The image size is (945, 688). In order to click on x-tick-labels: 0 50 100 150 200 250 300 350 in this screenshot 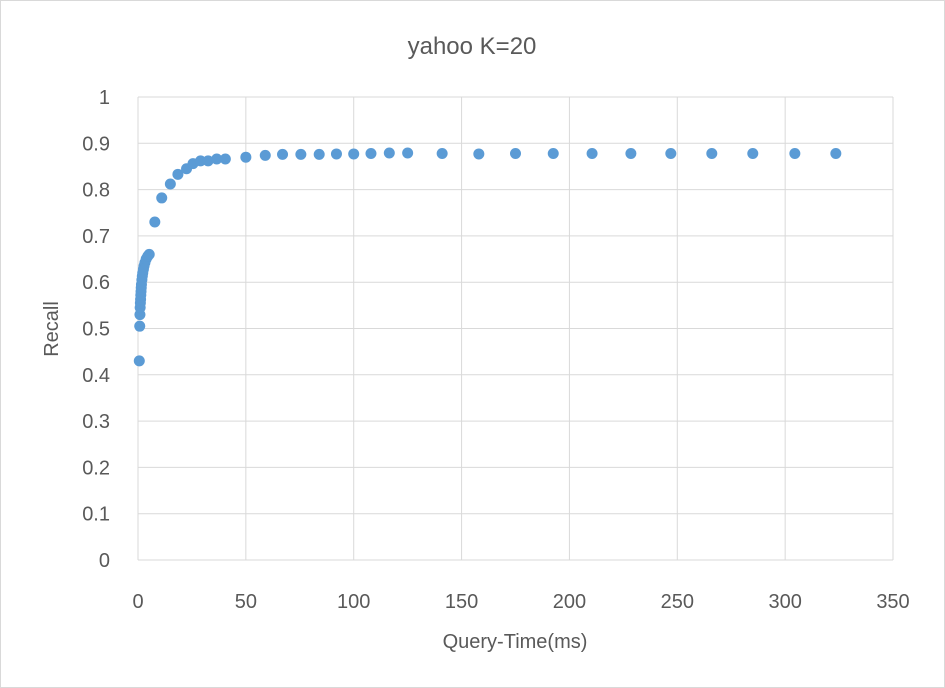, I will do `click(520, 602)`.